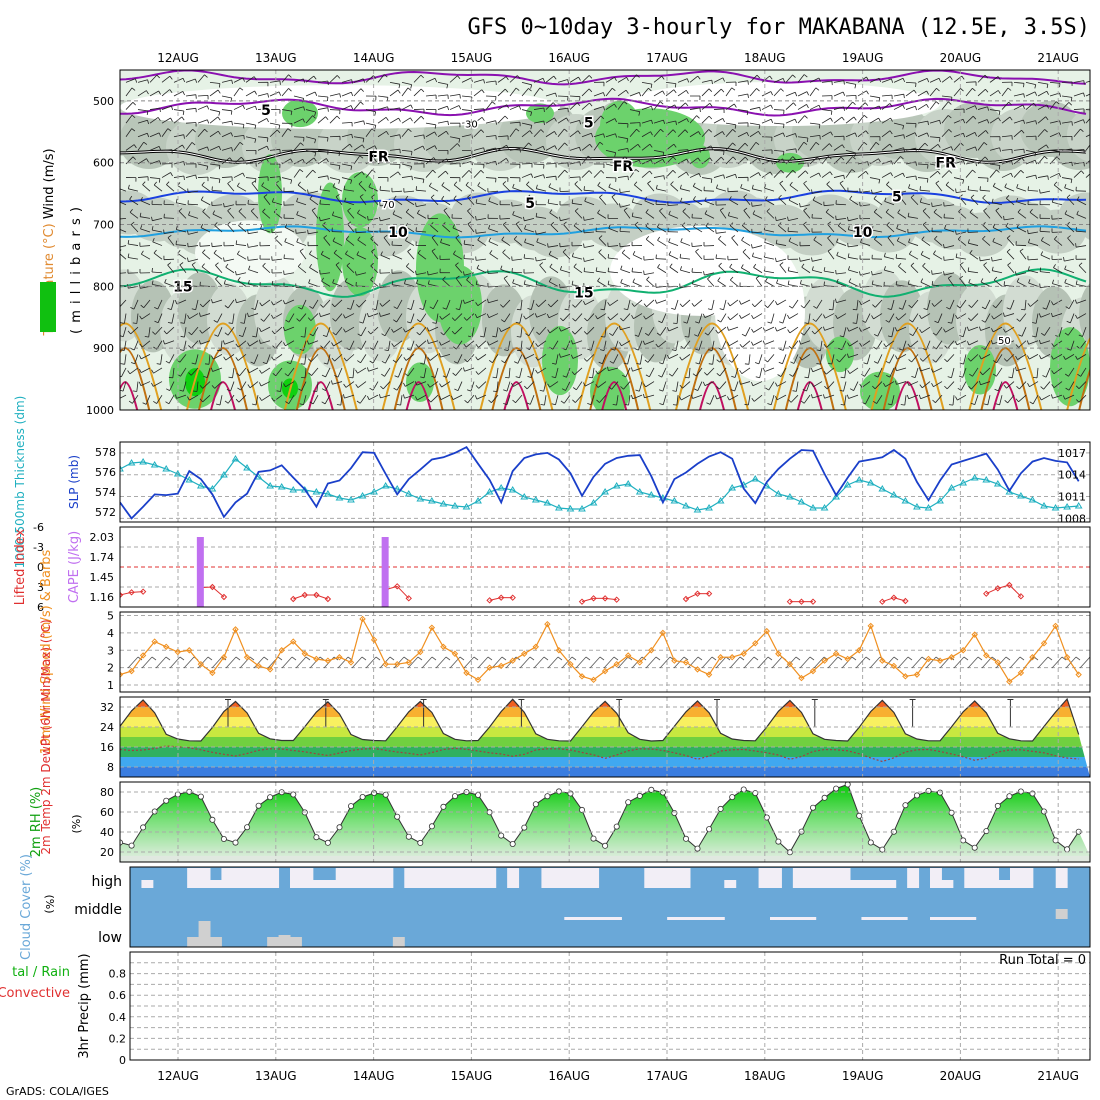 This screenshot has width=1100, height=1100. What do you see at coordinates (945, 662) in the screenshot?
I see `surface-barb` at bounding box center [945, 662].